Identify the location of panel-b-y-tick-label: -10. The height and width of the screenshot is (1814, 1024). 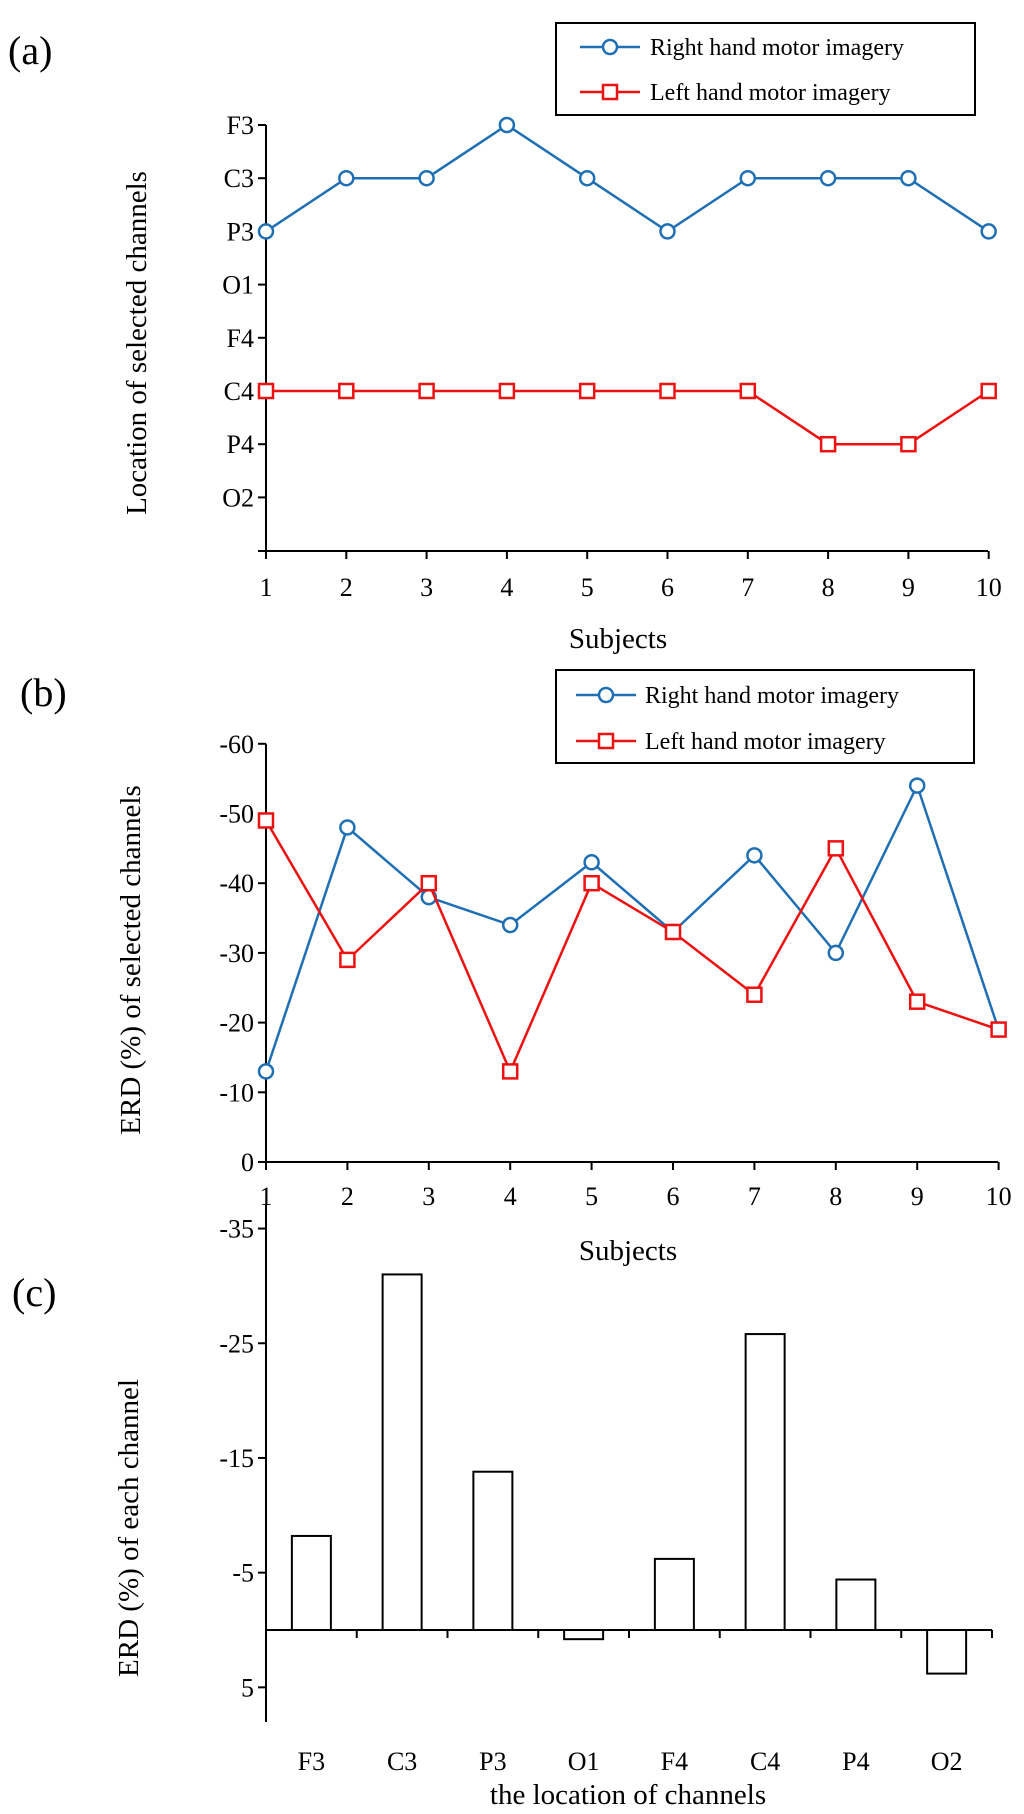
(236, 1092).